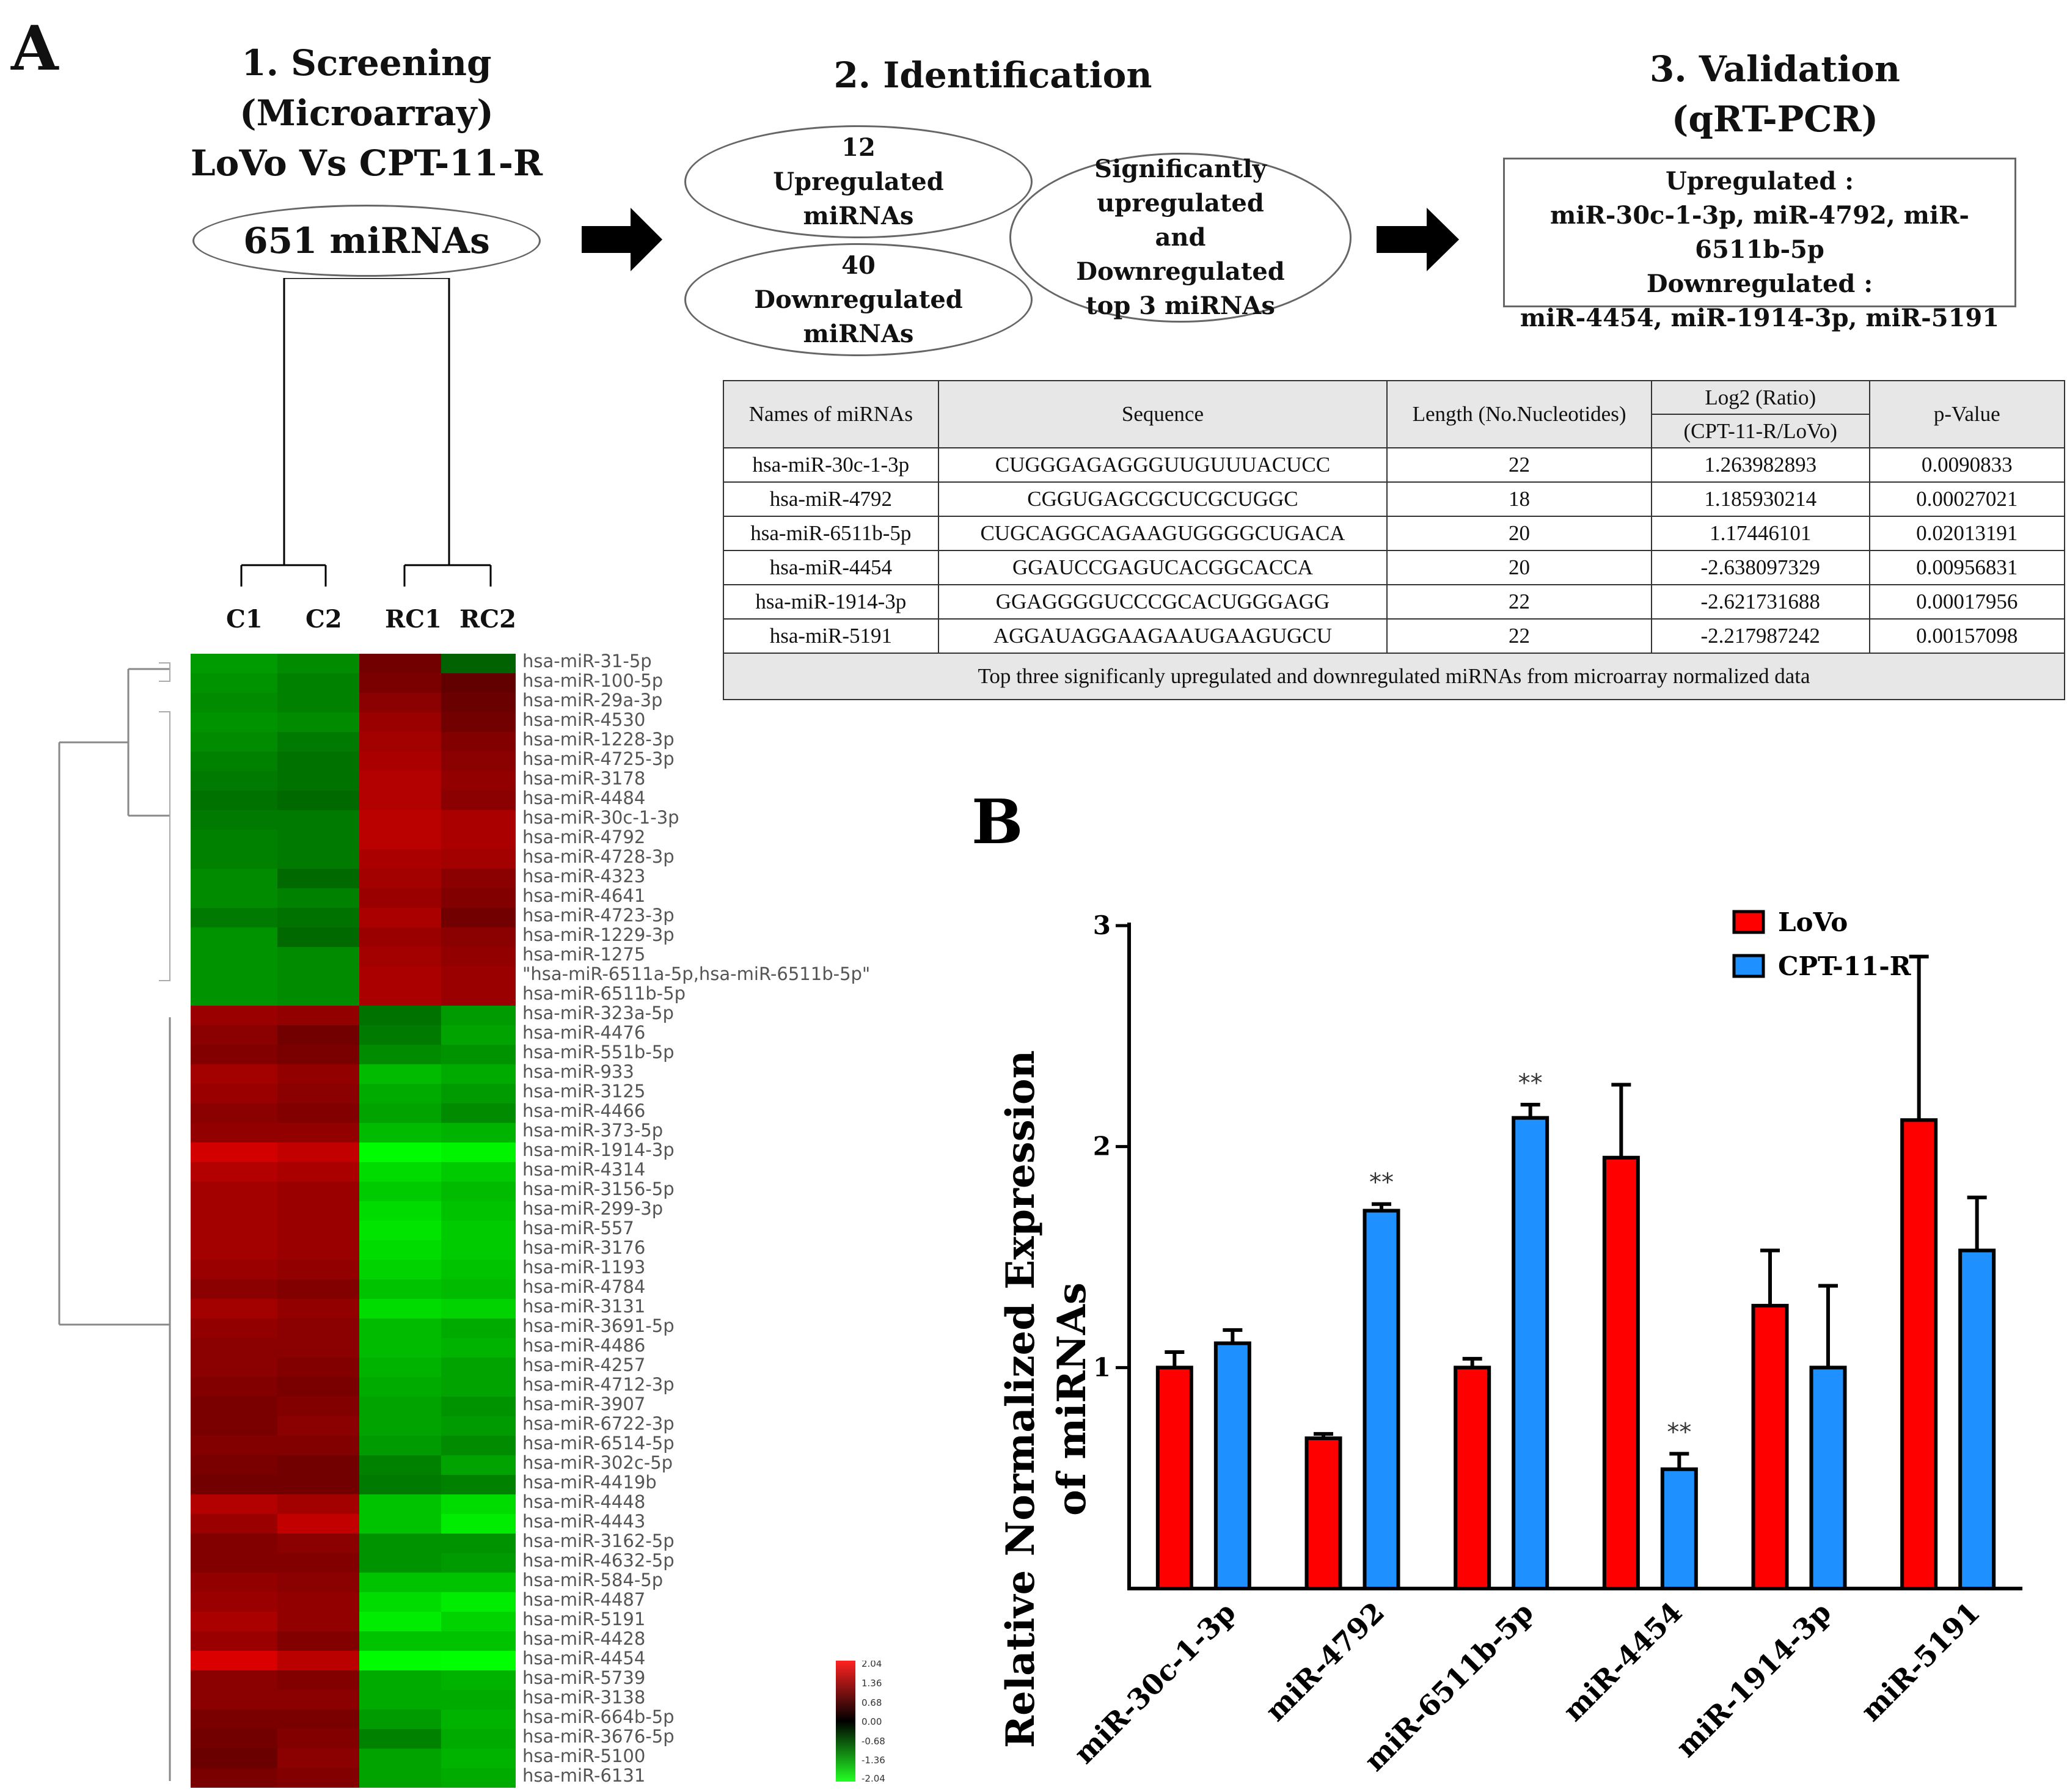  I want to click on heatmap-row-label: hsa-miR-4466, so click(584, 1110).